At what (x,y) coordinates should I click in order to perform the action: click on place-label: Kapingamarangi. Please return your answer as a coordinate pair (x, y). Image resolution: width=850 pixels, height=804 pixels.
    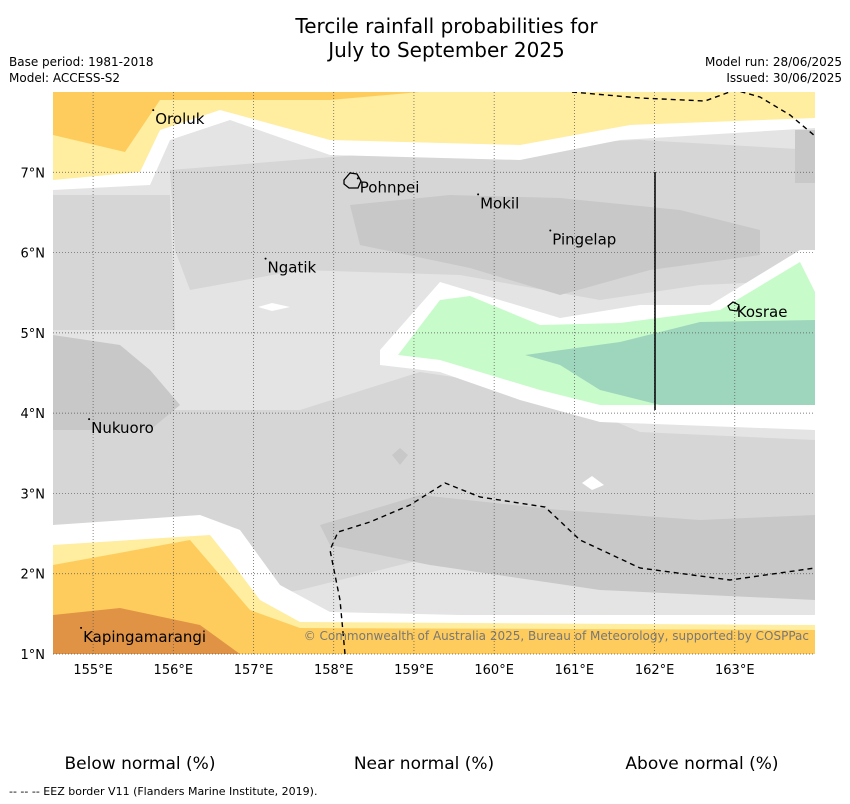
    Looking at the image, I should click on (144, 637).